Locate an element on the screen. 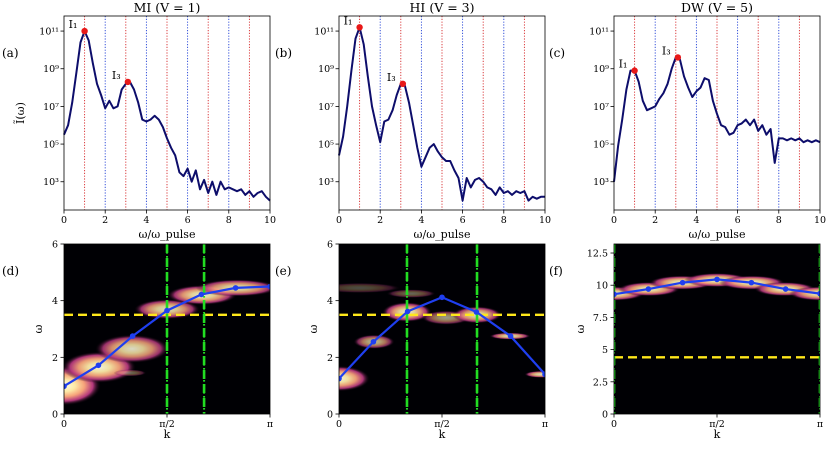  y-tick-label: 2 is located at coordinates (55, 358).